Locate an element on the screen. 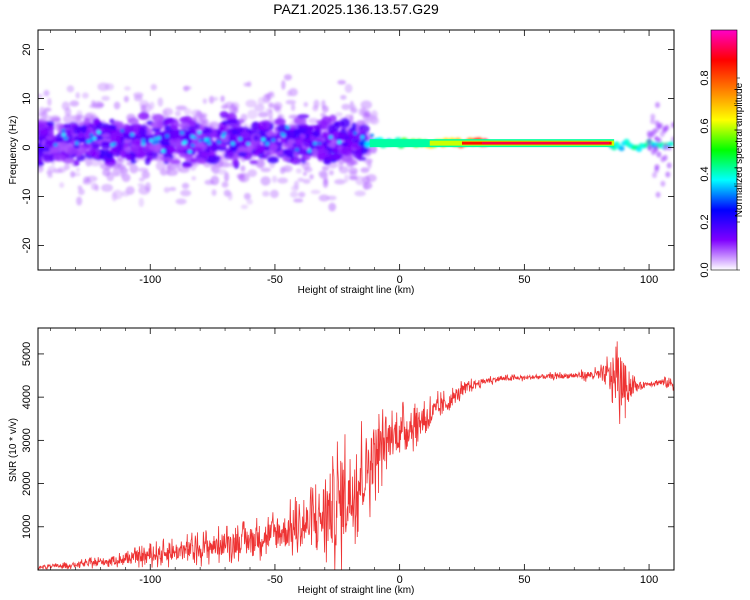  y-tick-label: 5000 is located at coordinates (27, 354).